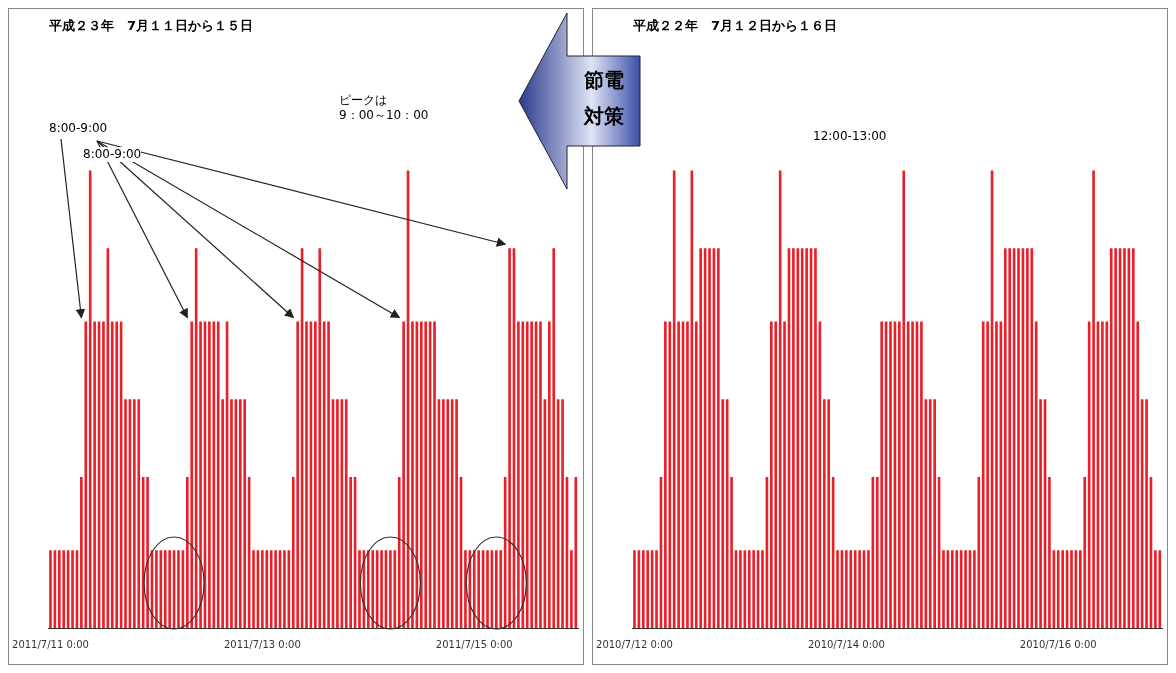  Describe the element at coordinates (850, 136) in the screenshot. I see `text: 12:00-13:00` at that location.